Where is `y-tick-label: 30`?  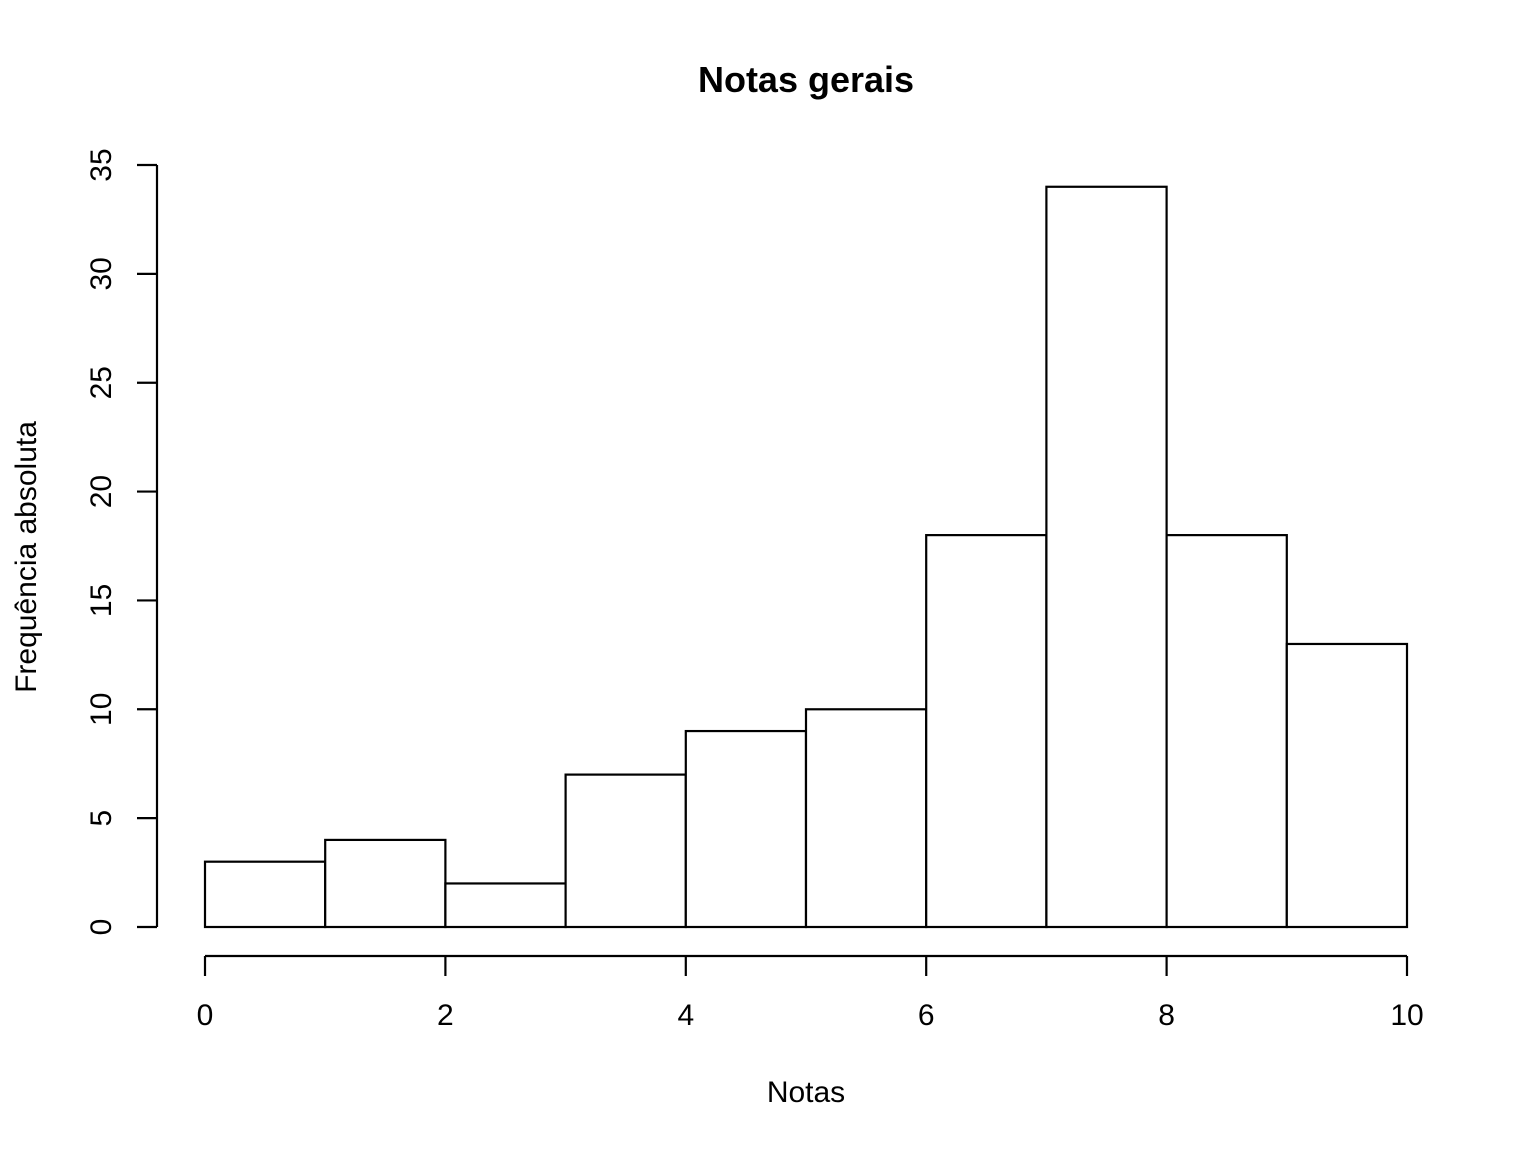 y-tick-label: 30 is located at coordinates (101, 273).